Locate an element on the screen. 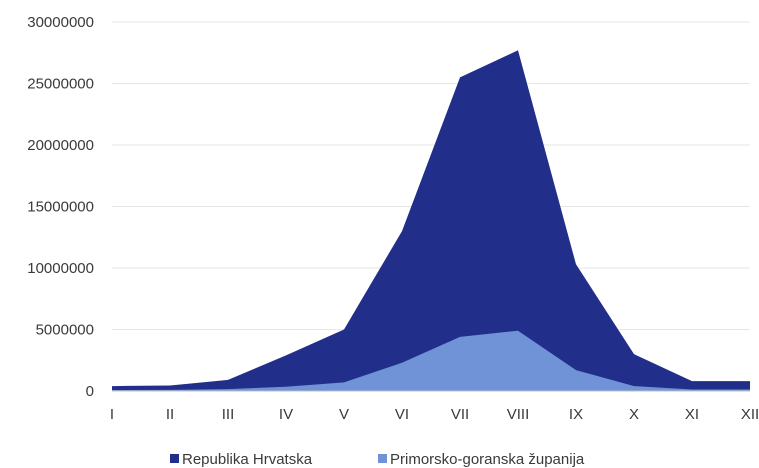 Image resolution: width=759 pixels, height=468 pixels. x-tick-label-8: IX is located at coordinates (576, 414).